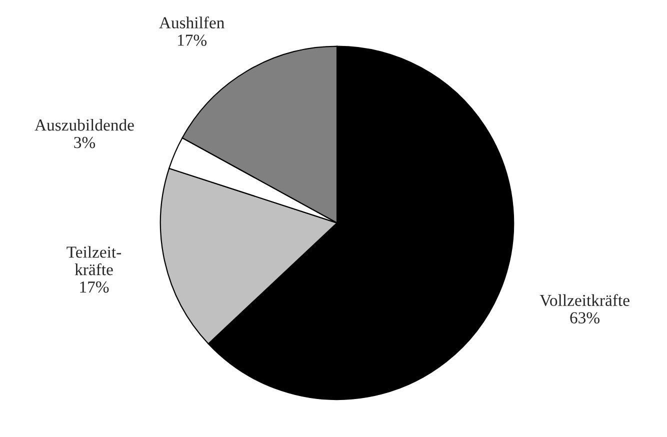  What do you see at coordinates (85, 142) in the screenshot?
I see `data-label: 3%` at bounding box center [85, 142].